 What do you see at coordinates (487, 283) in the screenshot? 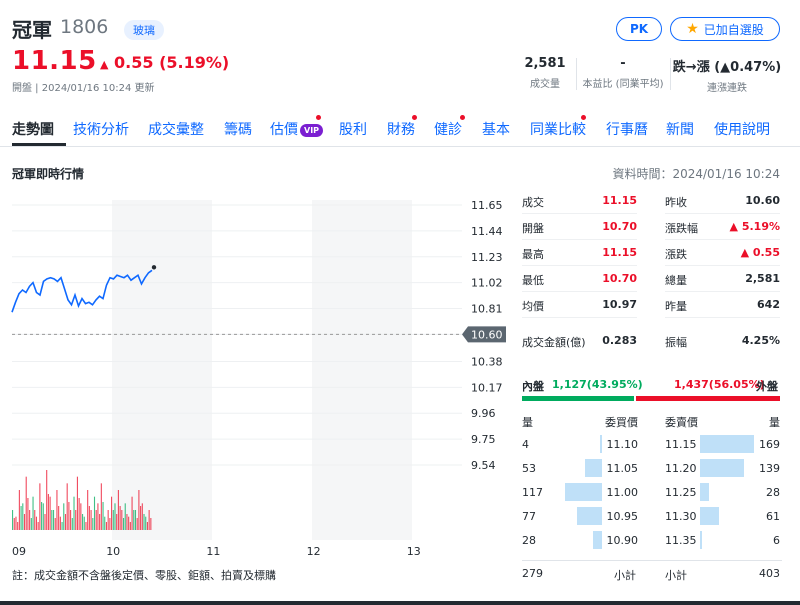
I see `y-tick-label: 11.02` at bounding box center [487, 283].